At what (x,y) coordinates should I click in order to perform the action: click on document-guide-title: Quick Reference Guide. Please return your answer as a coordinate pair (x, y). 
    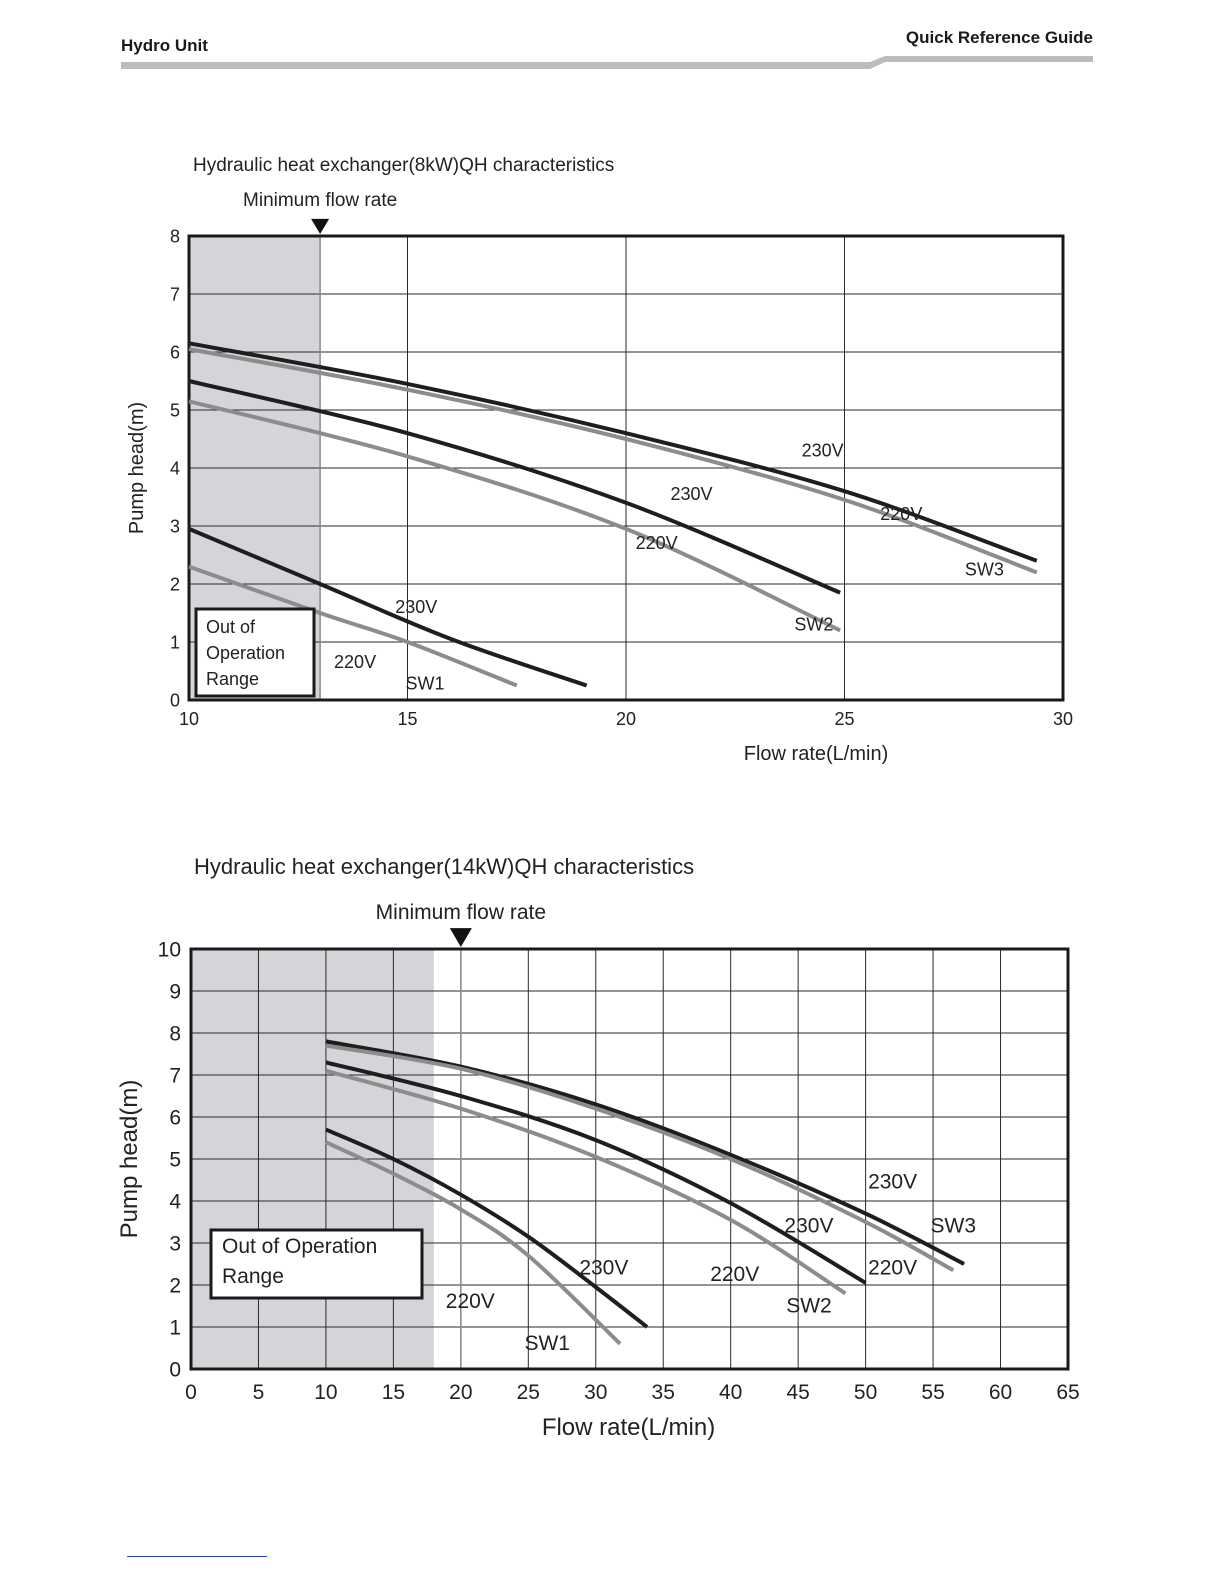
    Looking at the image, I should click on (999, 37).